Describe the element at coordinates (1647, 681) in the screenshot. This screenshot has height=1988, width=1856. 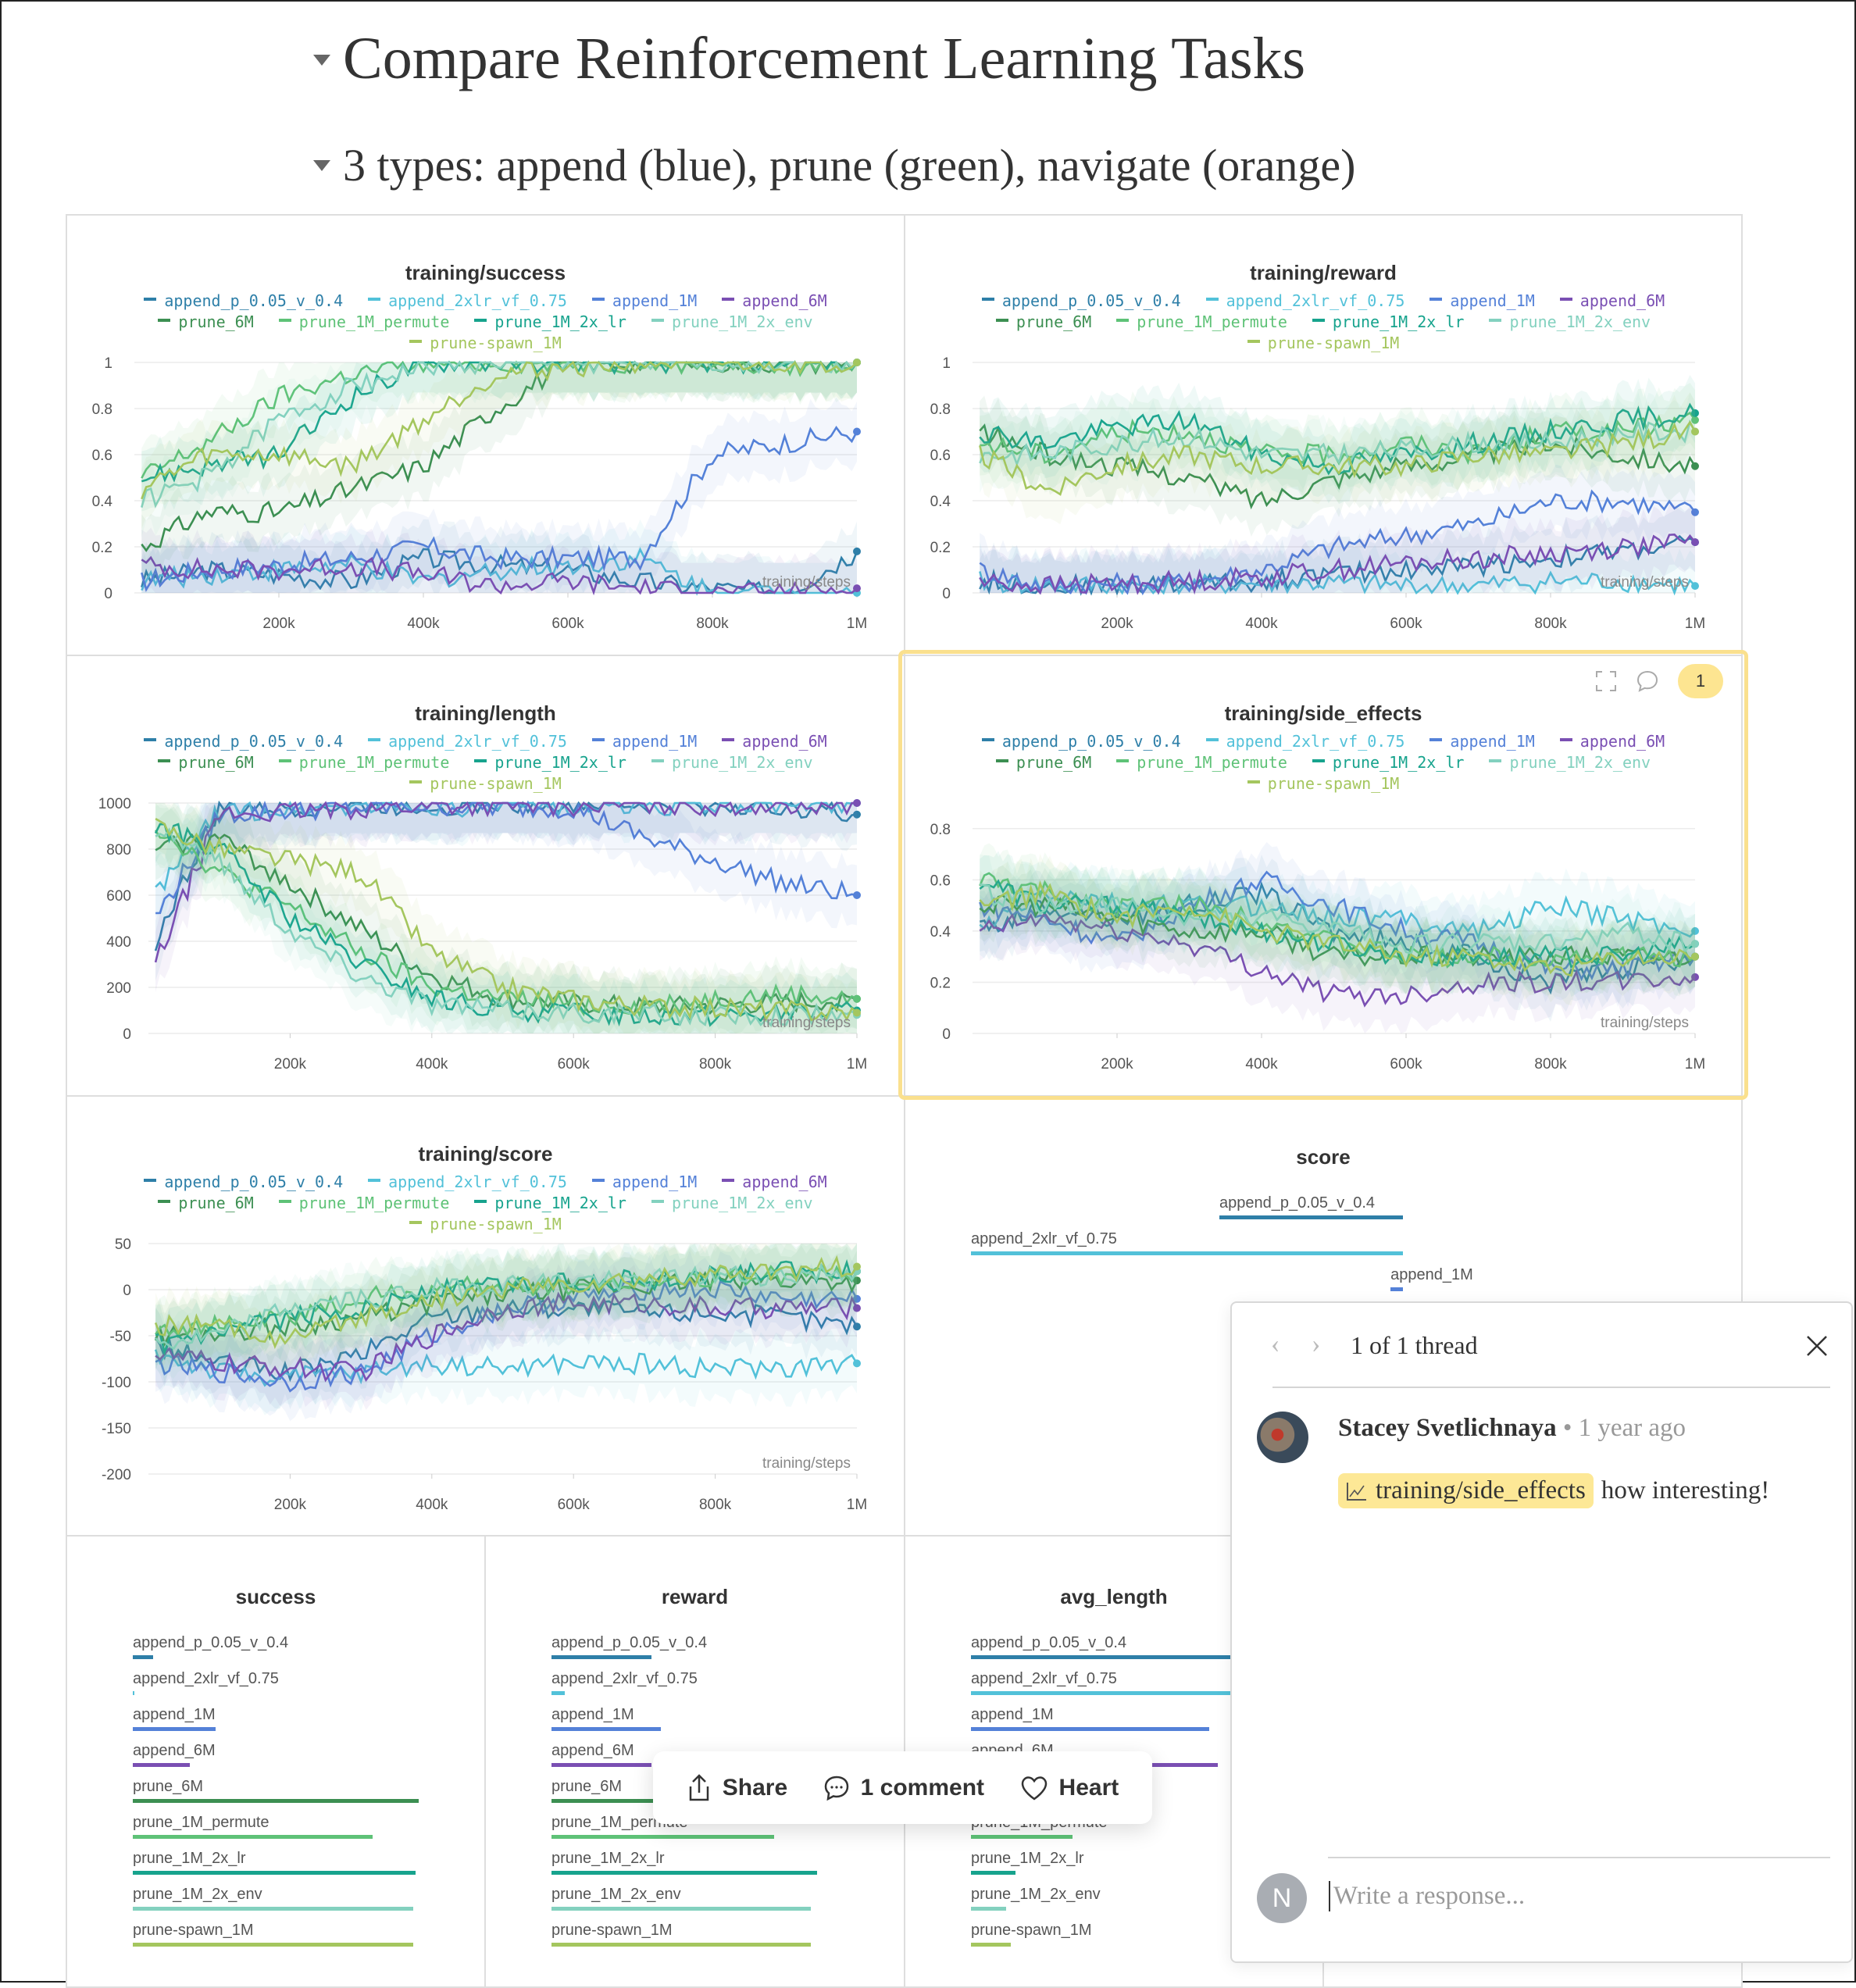
I see `comment-icon` at that location.